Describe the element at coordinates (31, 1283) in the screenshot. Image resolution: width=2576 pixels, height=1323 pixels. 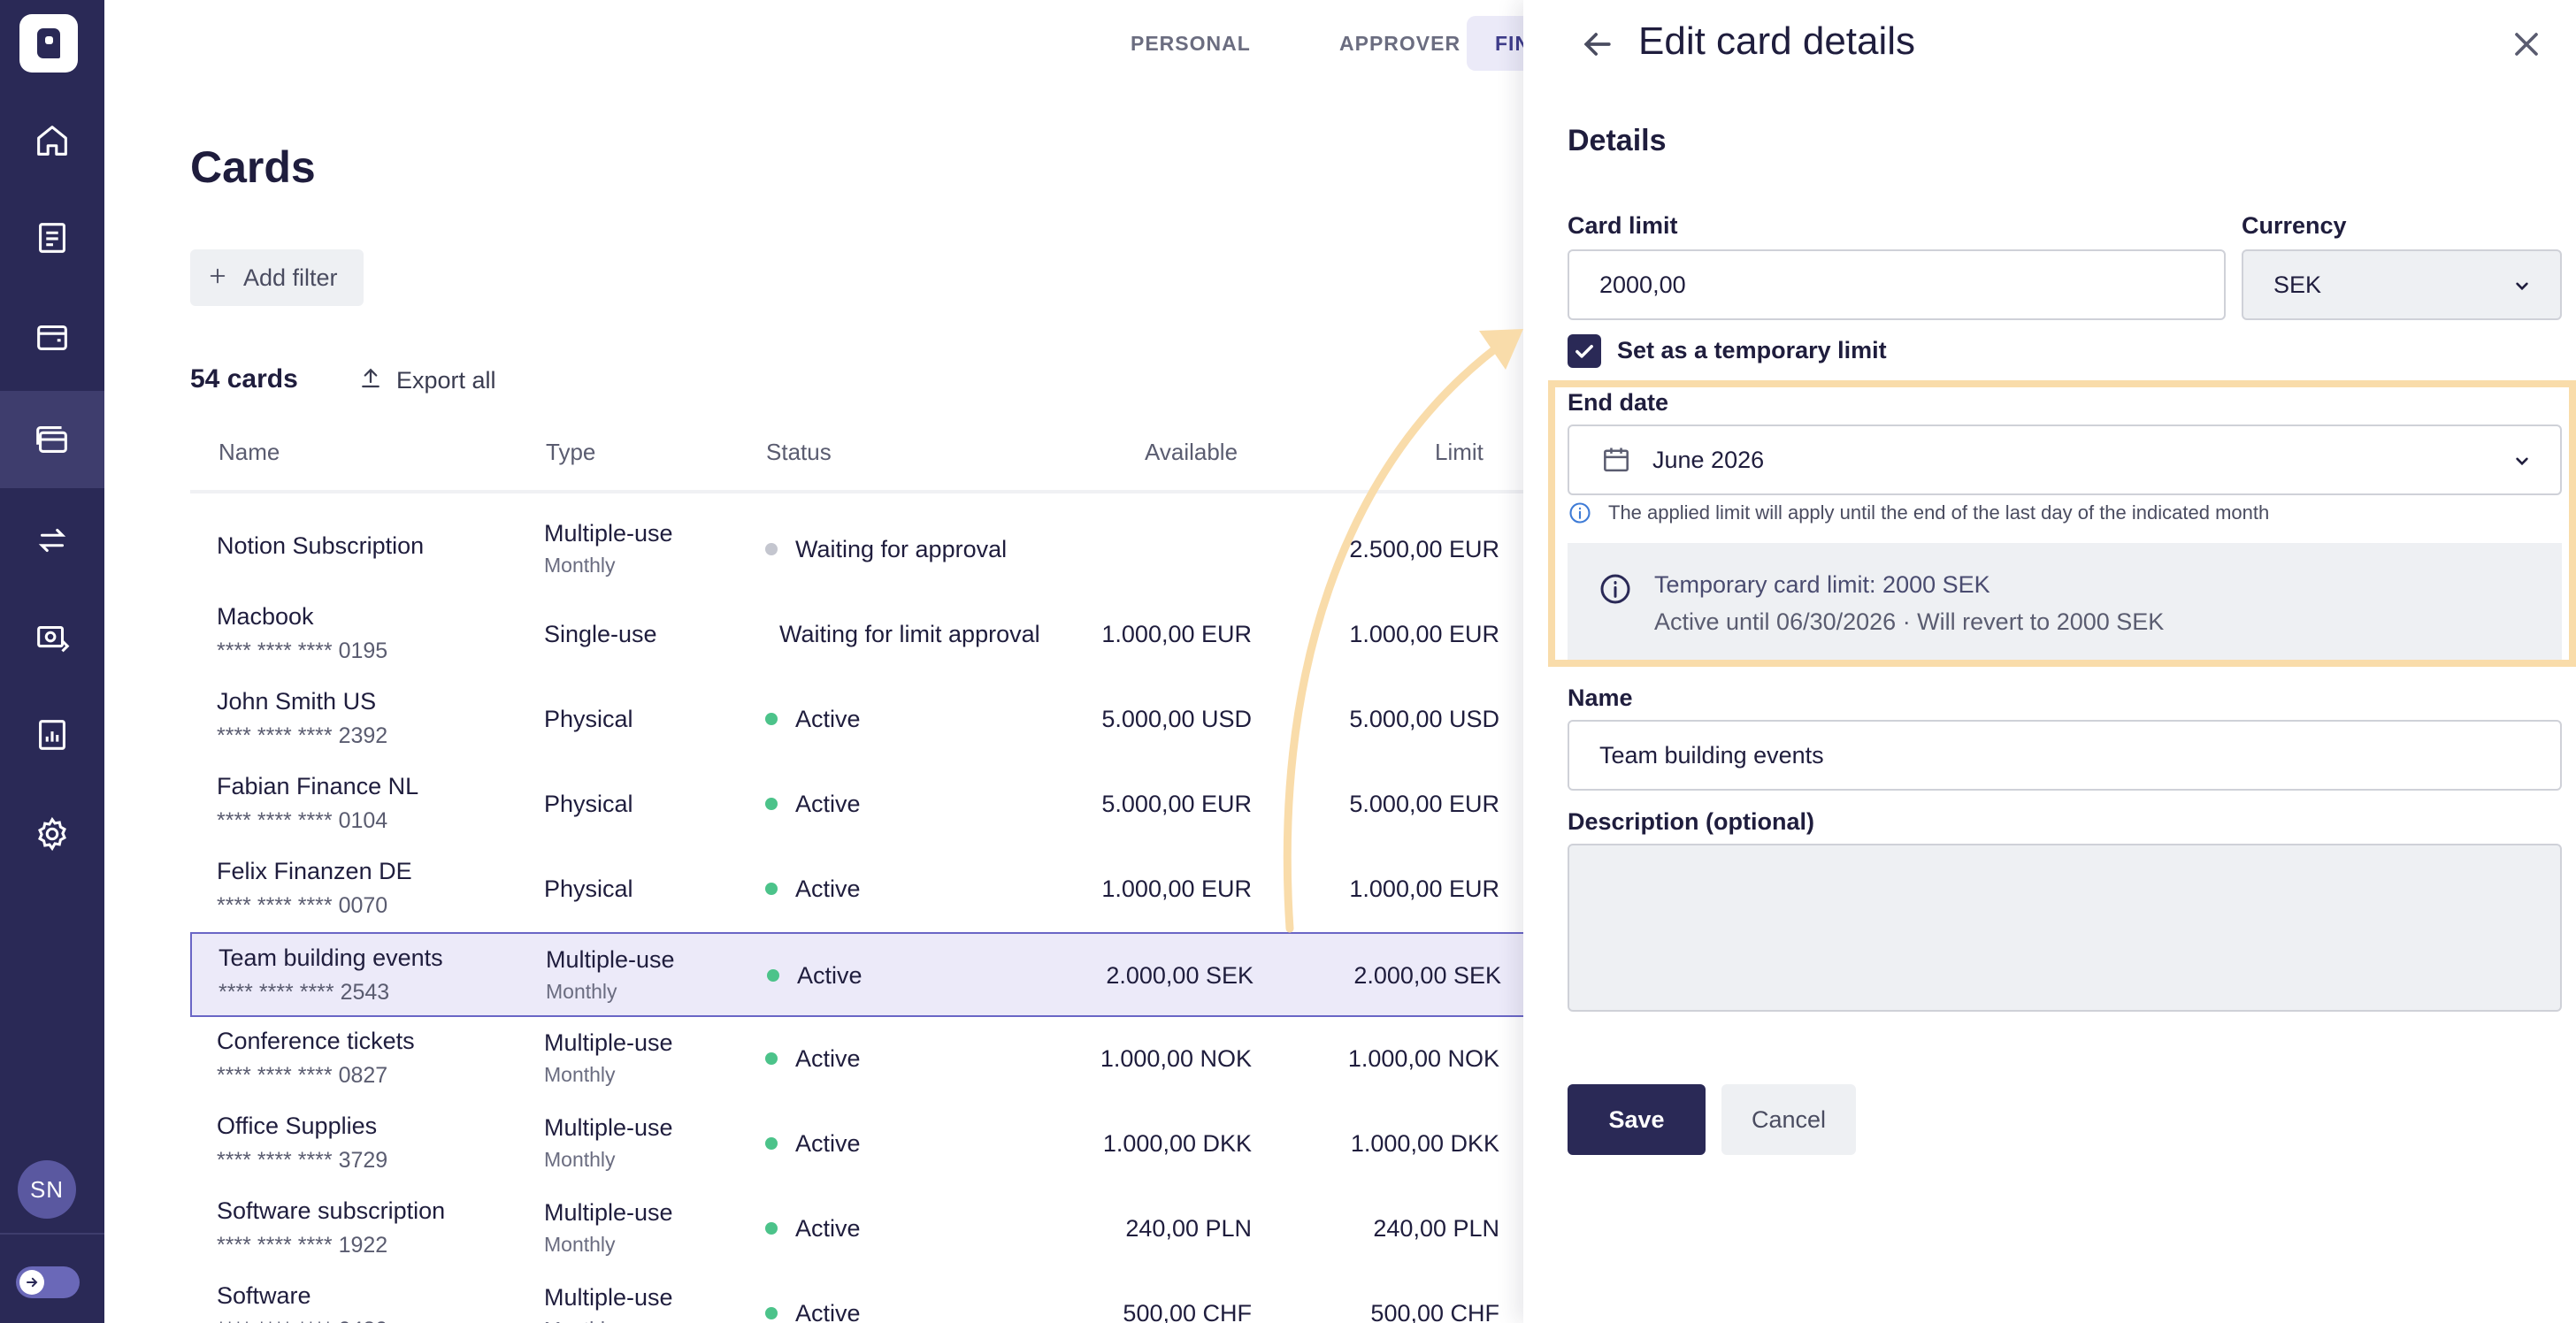
I see `arrow-right-icon` at that location.